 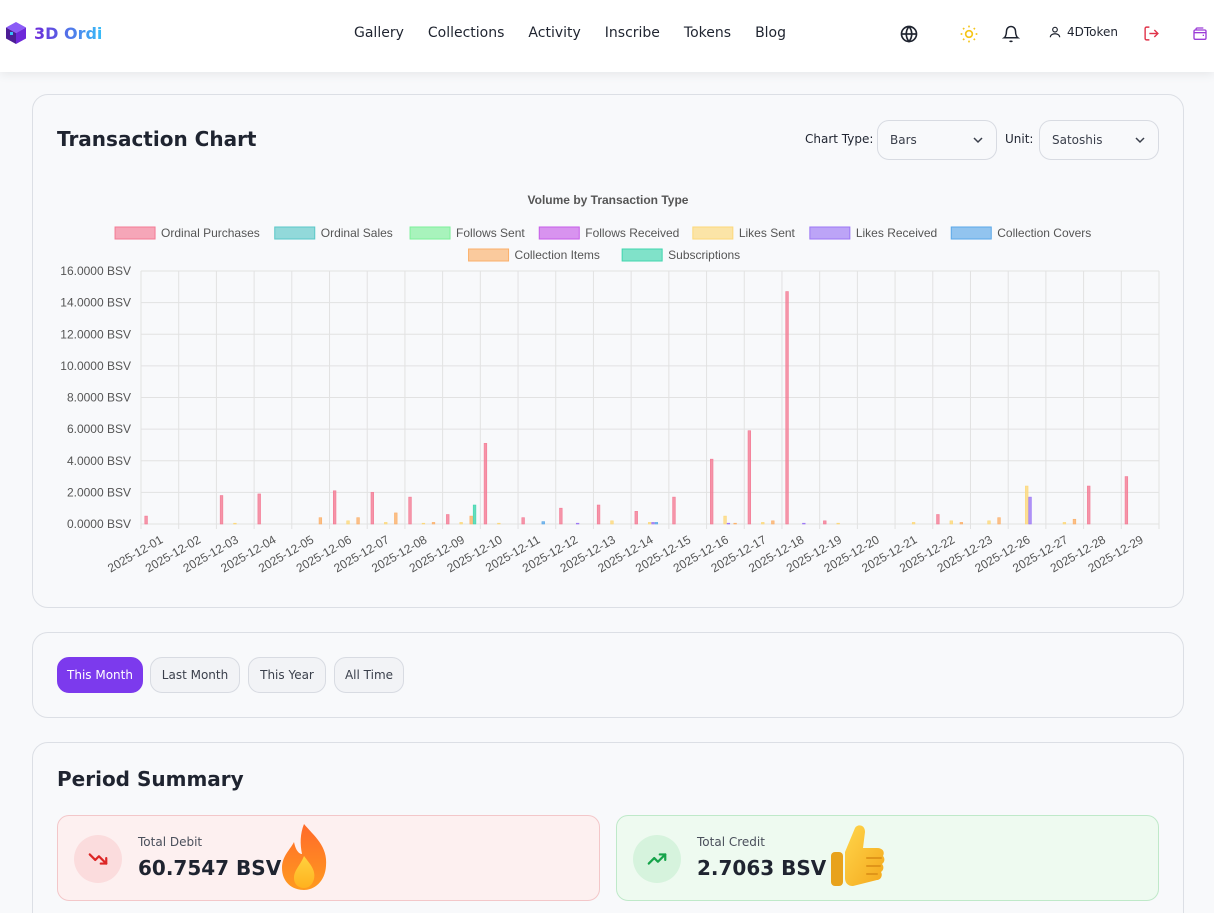 I want to click on legend-label: Collection Items, so click(x=557, y=255).